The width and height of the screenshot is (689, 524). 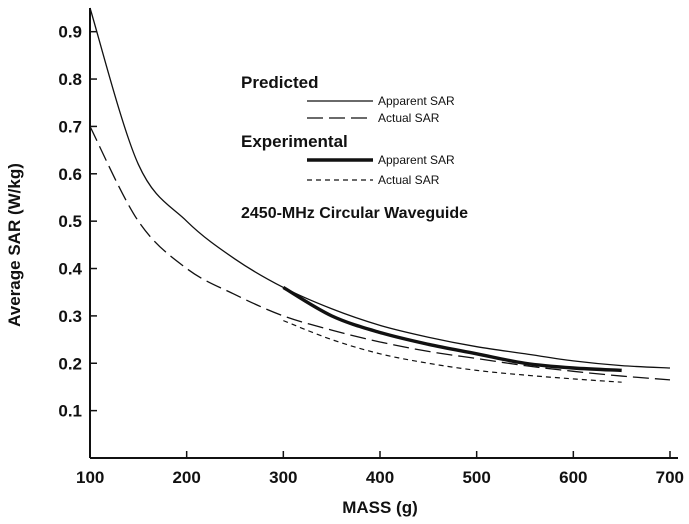 I want to click on y-tick-label: 0.4, so click(x=70, y=269).